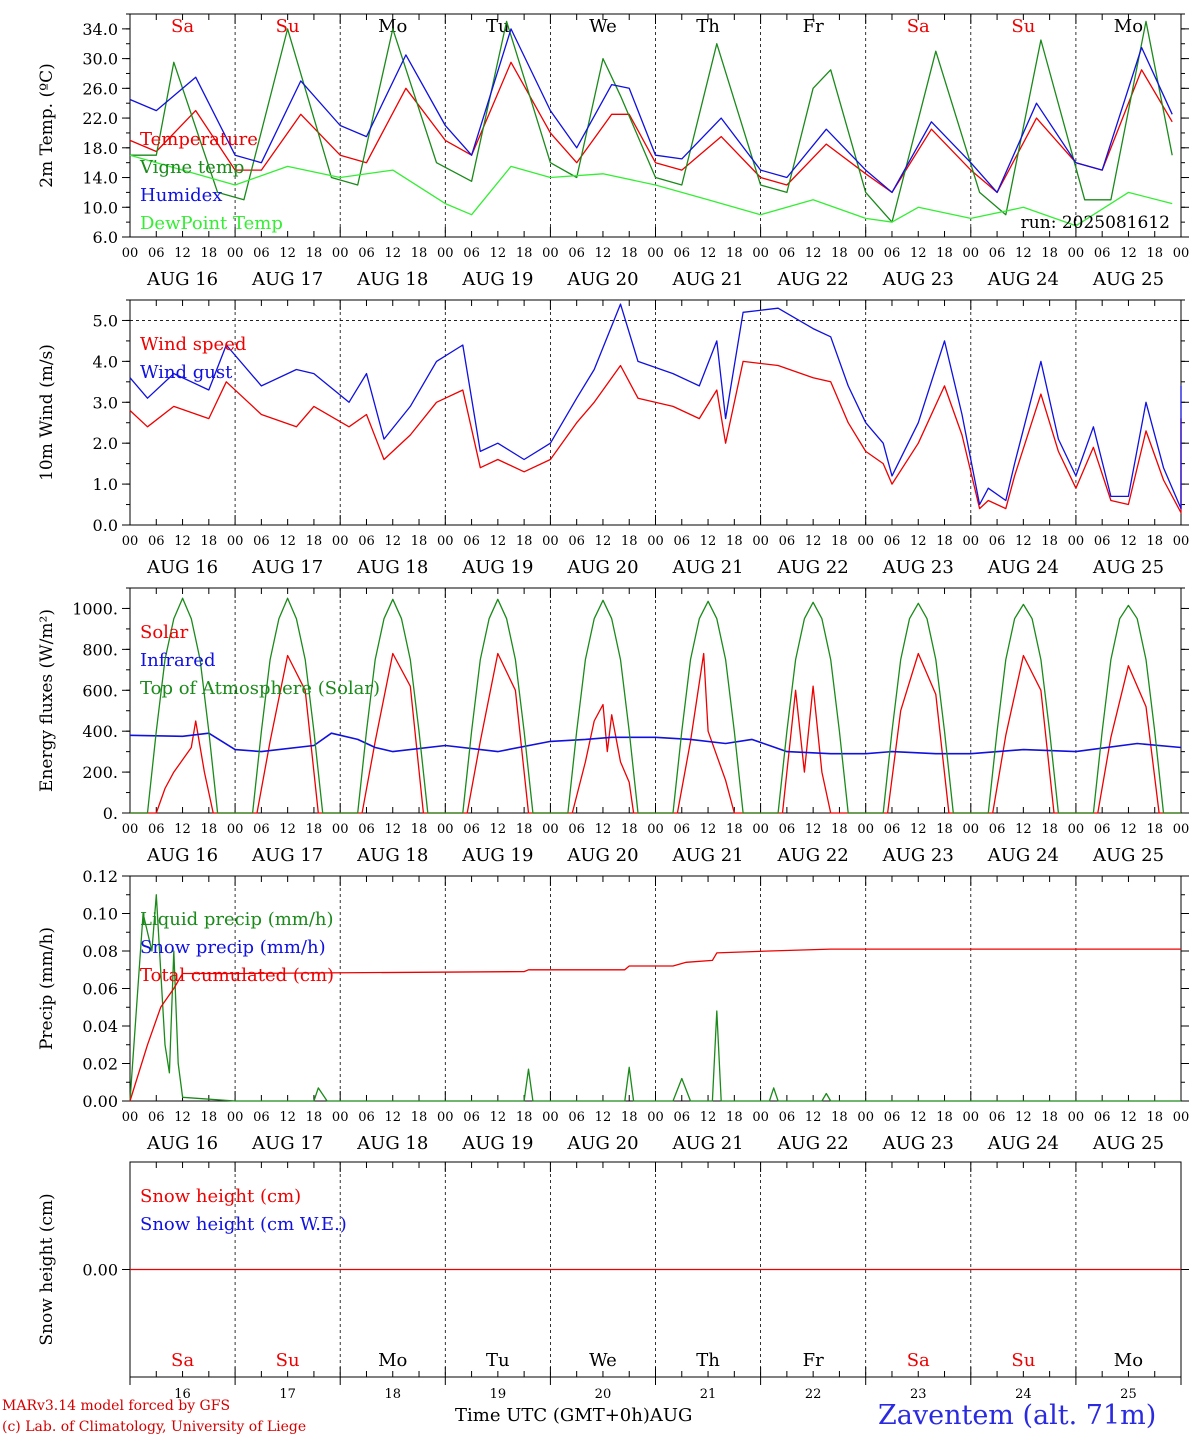 This screenshot has height=1440, width=1194. Describe the element at coordinates (100, 1270) in the screenshot. I see `y-tick-label: 0.00` at that location.